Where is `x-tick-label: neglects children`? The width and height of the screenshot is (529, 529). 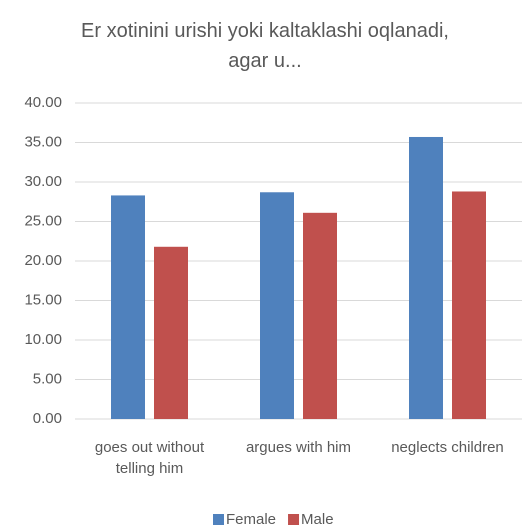
x-tick-label: neglects children is located at coordinates (447, 447).